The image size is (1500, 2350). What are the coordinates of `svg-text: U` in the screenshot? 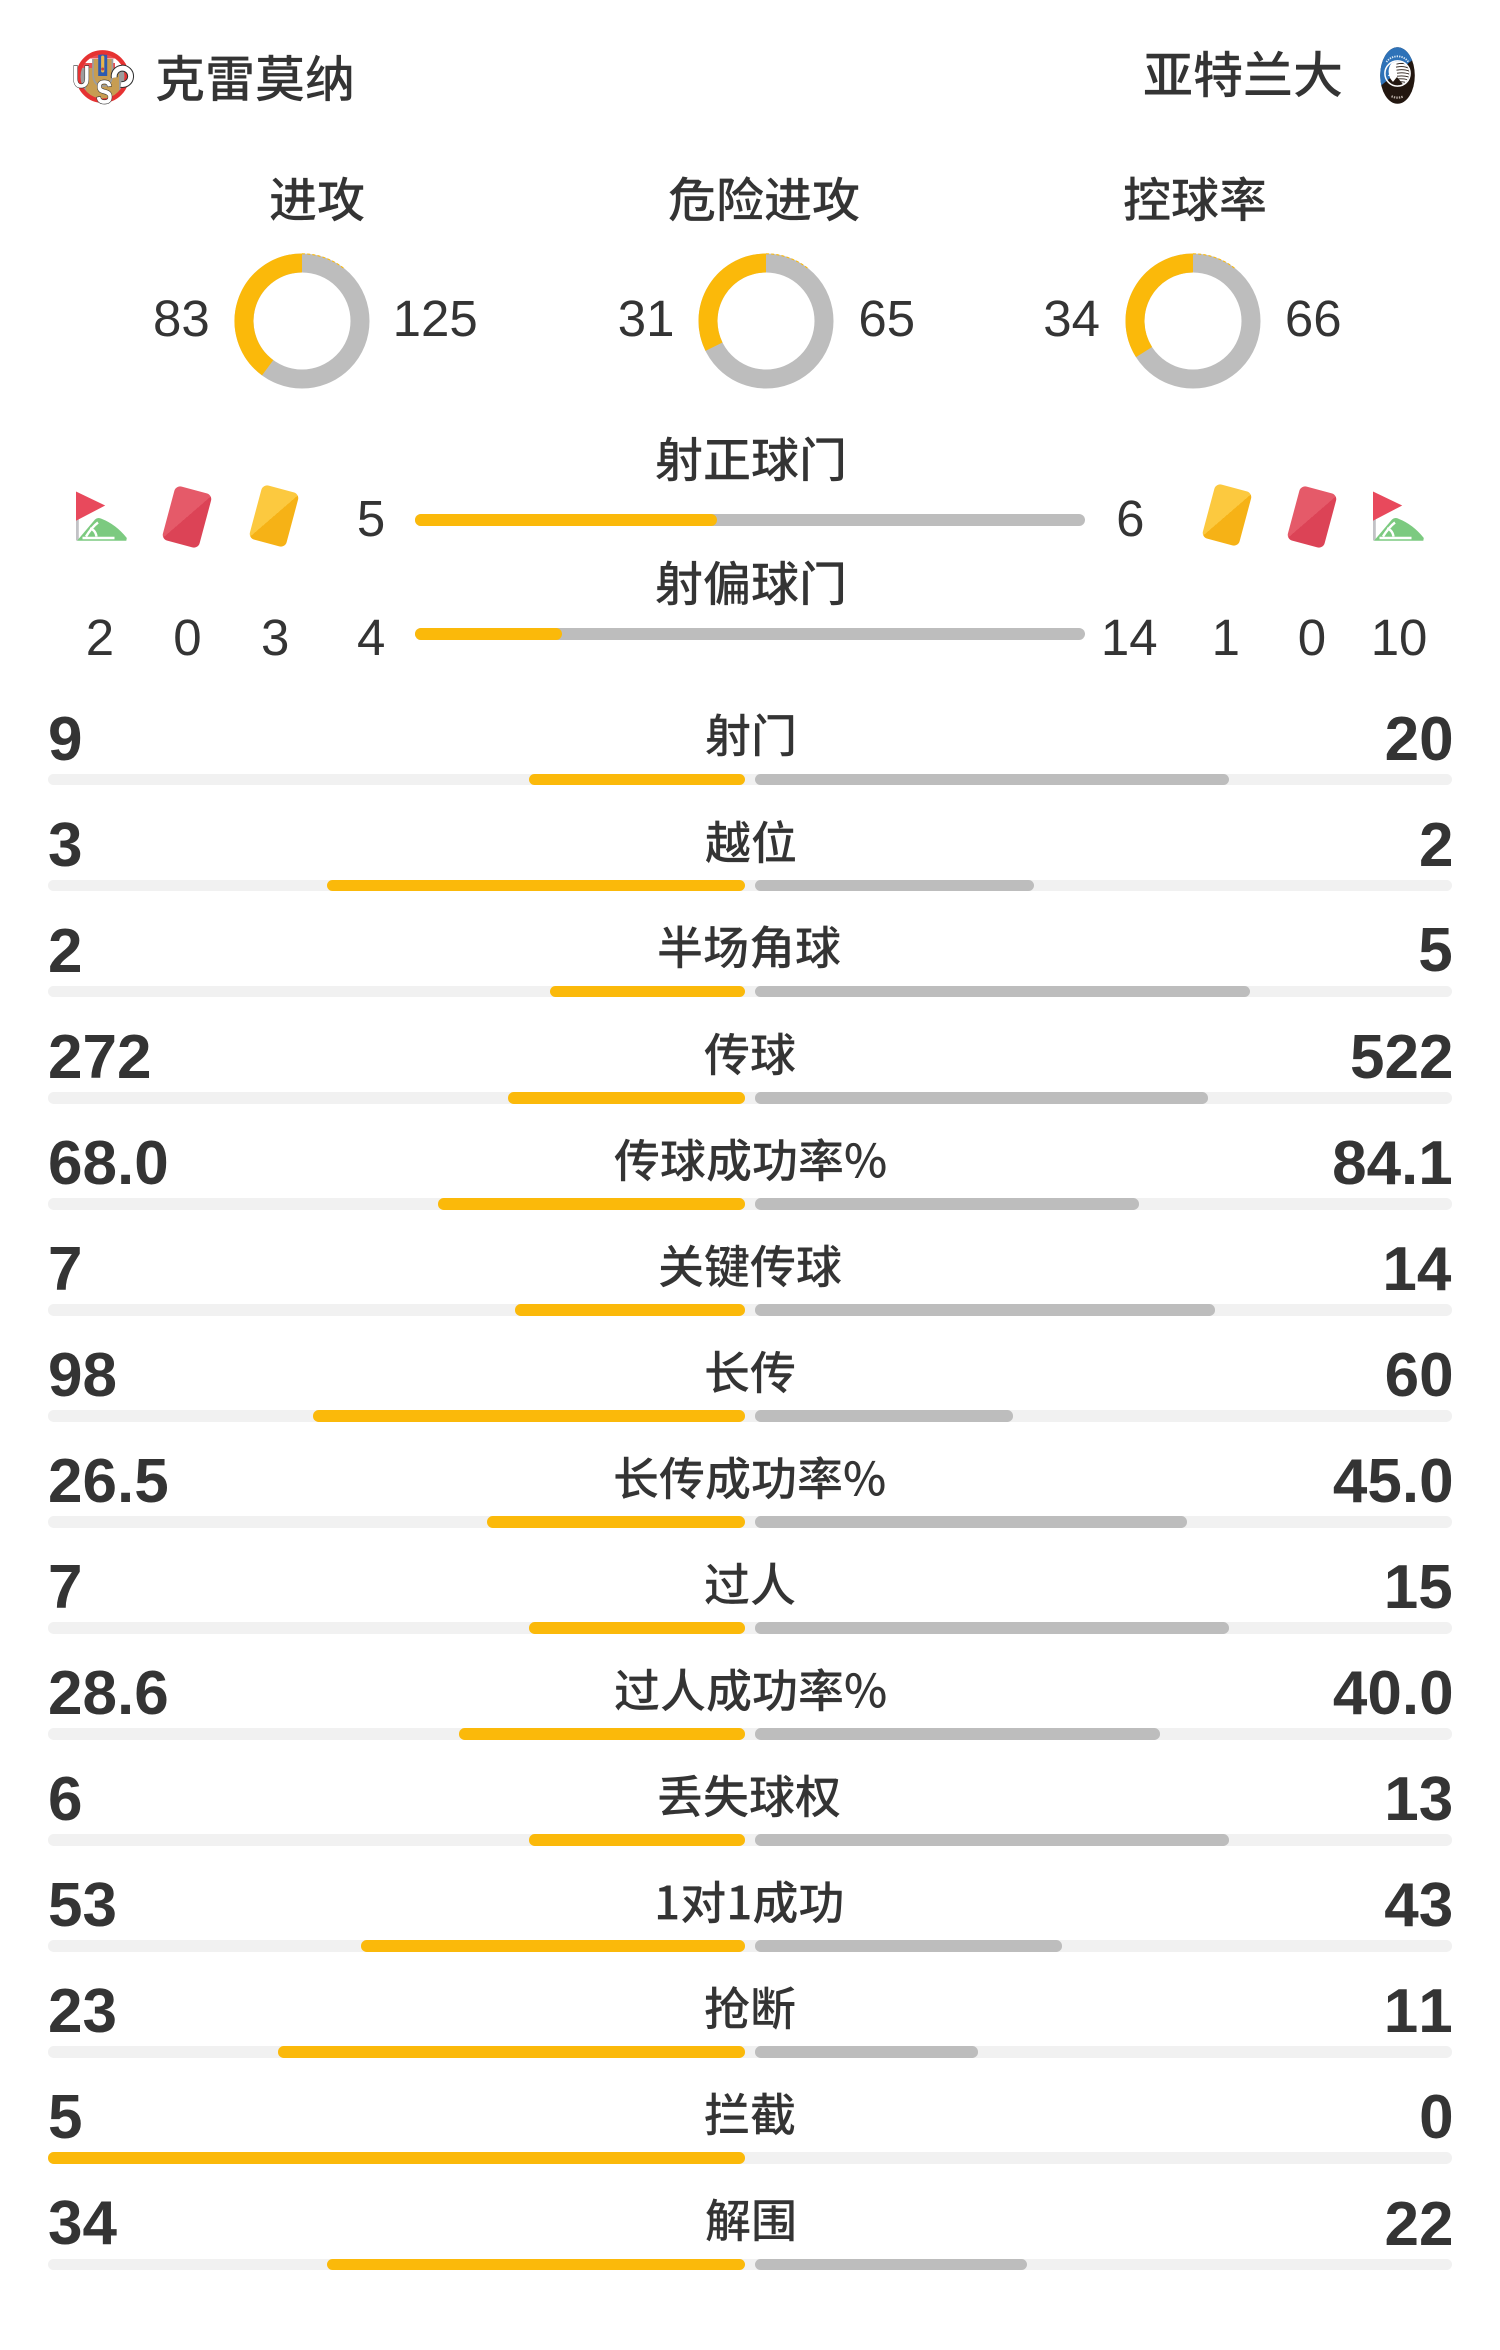 It's located at (81, 77).